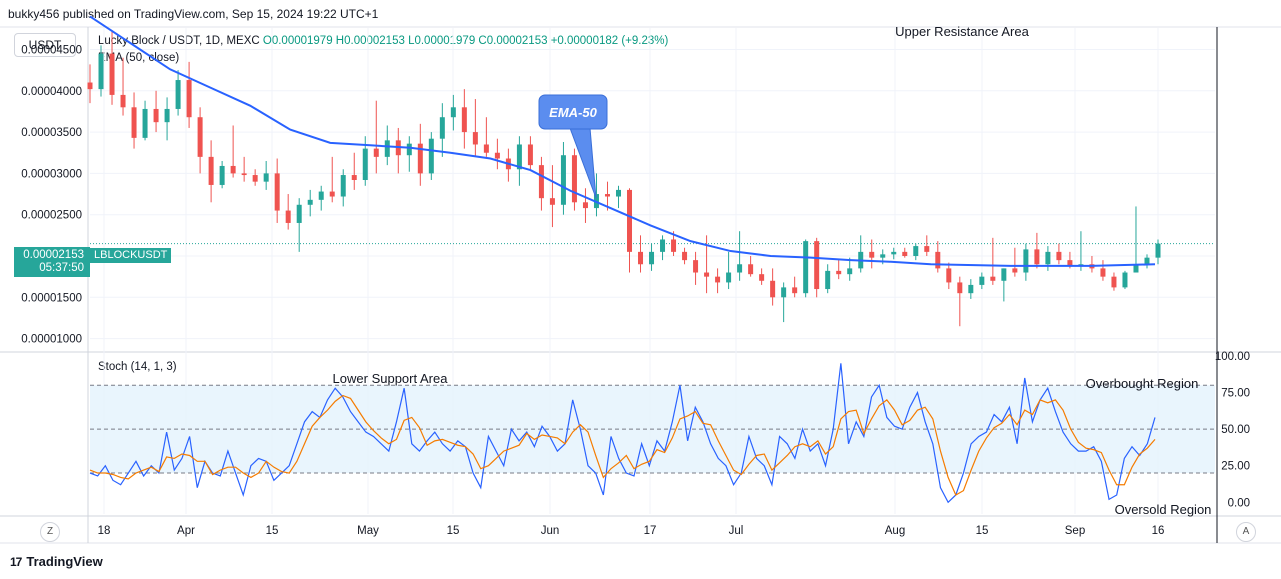 The width and height of the screenshot is (1281, 579). Describe the element at coordinates (1075, 531) in the screenshot. I see `time-tick-label: Sep` at that location.